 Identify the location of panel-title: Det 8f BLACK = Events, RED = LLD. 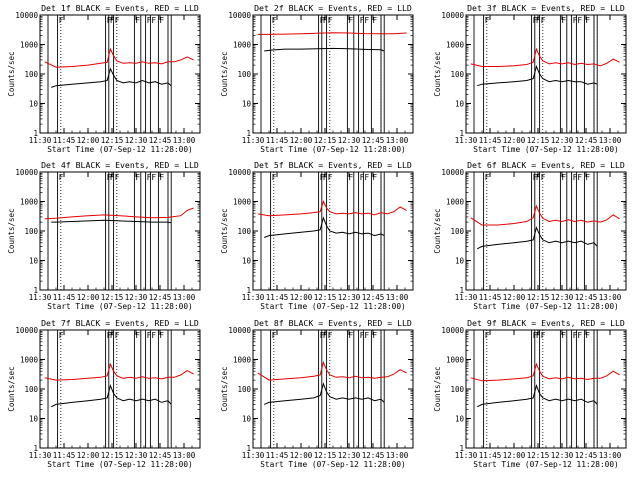
(333, 323).